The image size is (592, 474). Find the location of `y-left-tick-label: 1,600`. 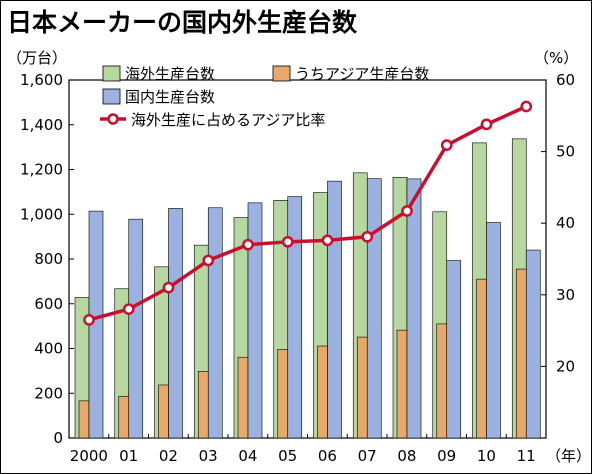

y-left-tick-label: 1,600 is located at coordinates (41, 80).